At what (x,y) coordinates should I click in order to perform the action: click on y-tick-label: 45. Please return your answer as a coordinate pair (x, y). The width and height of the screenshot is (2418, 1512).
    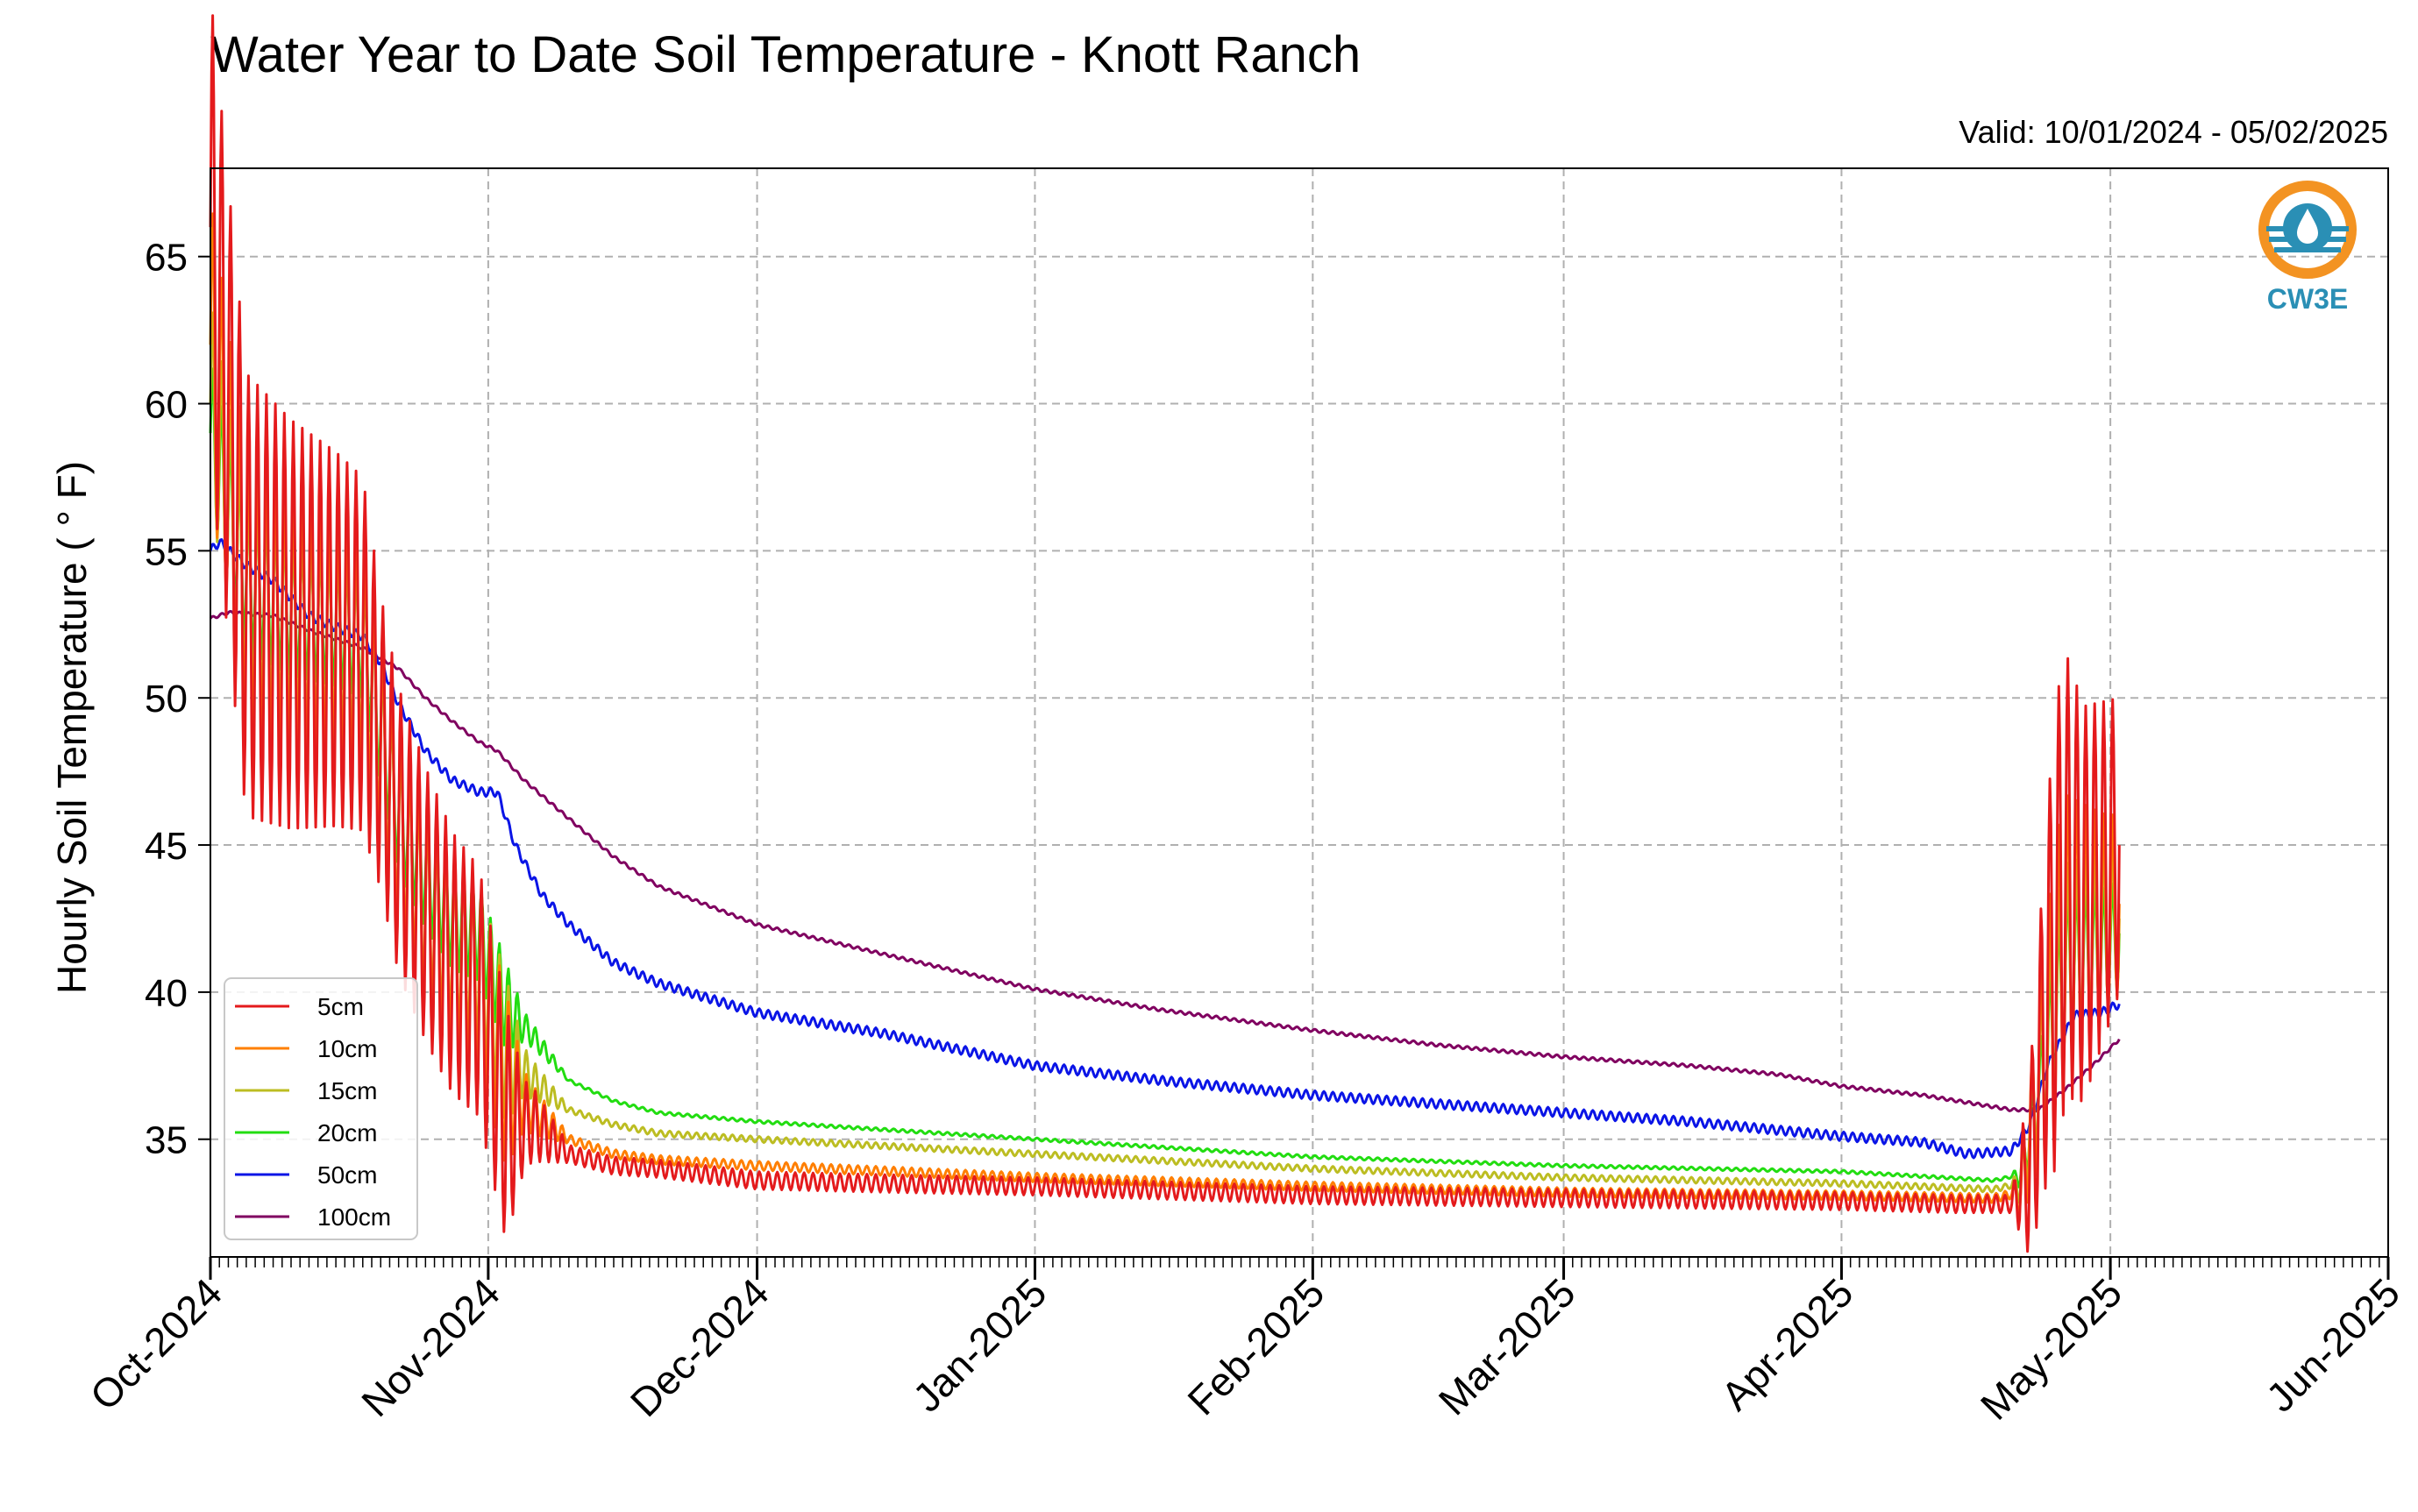
    Looking at the image, I should click on (166, 846).